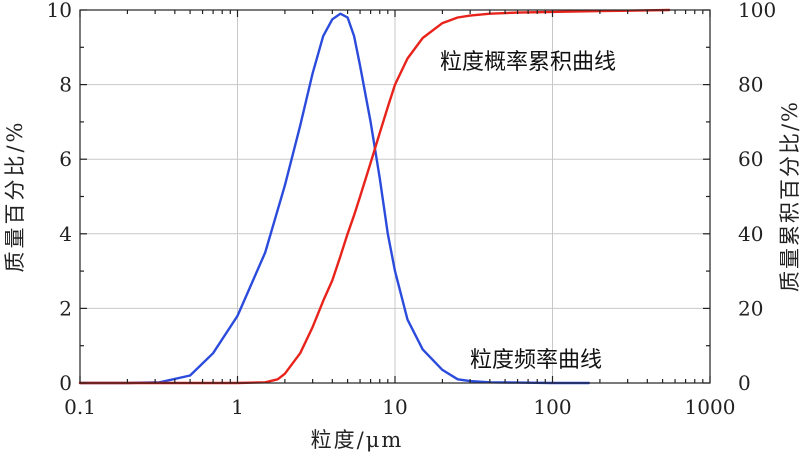  I want to click on x-tick-label: 100, so click(552, 407).